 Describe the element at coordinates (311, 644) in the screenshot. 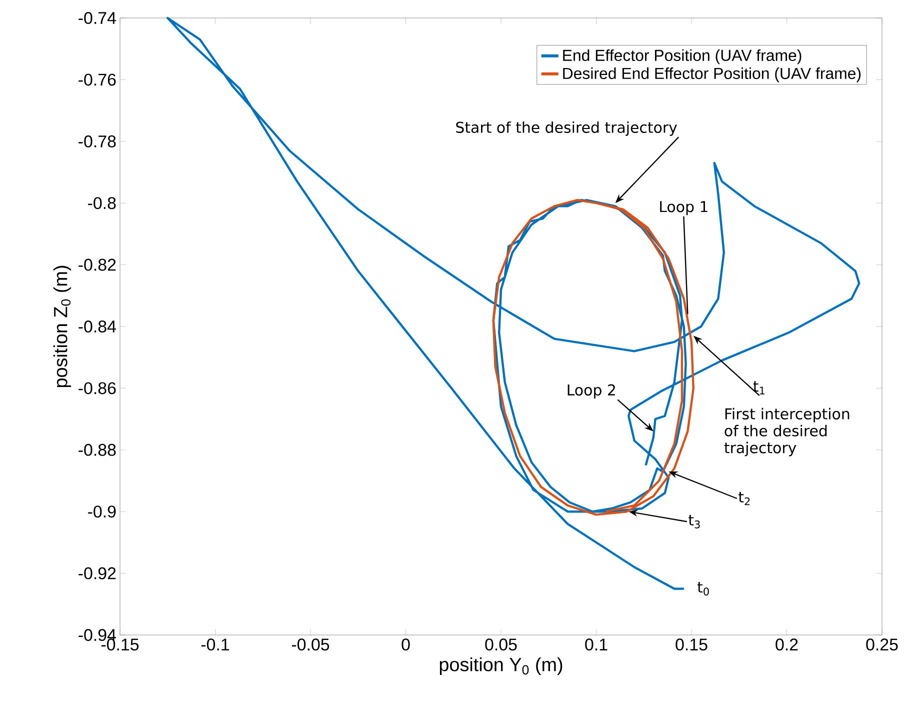

I see `x-tick-label: -0.05` at that location.